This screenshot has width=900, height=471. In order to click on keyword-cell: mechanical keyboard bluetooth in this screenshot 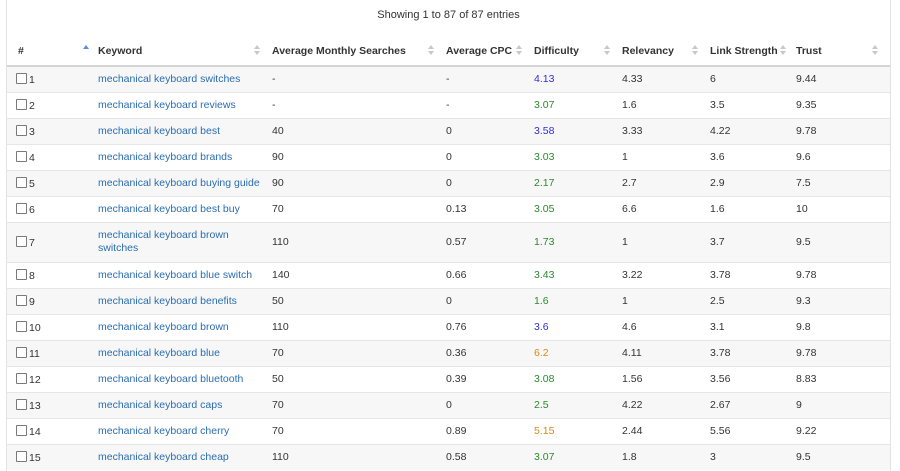, I will do `click(179, 378)`.